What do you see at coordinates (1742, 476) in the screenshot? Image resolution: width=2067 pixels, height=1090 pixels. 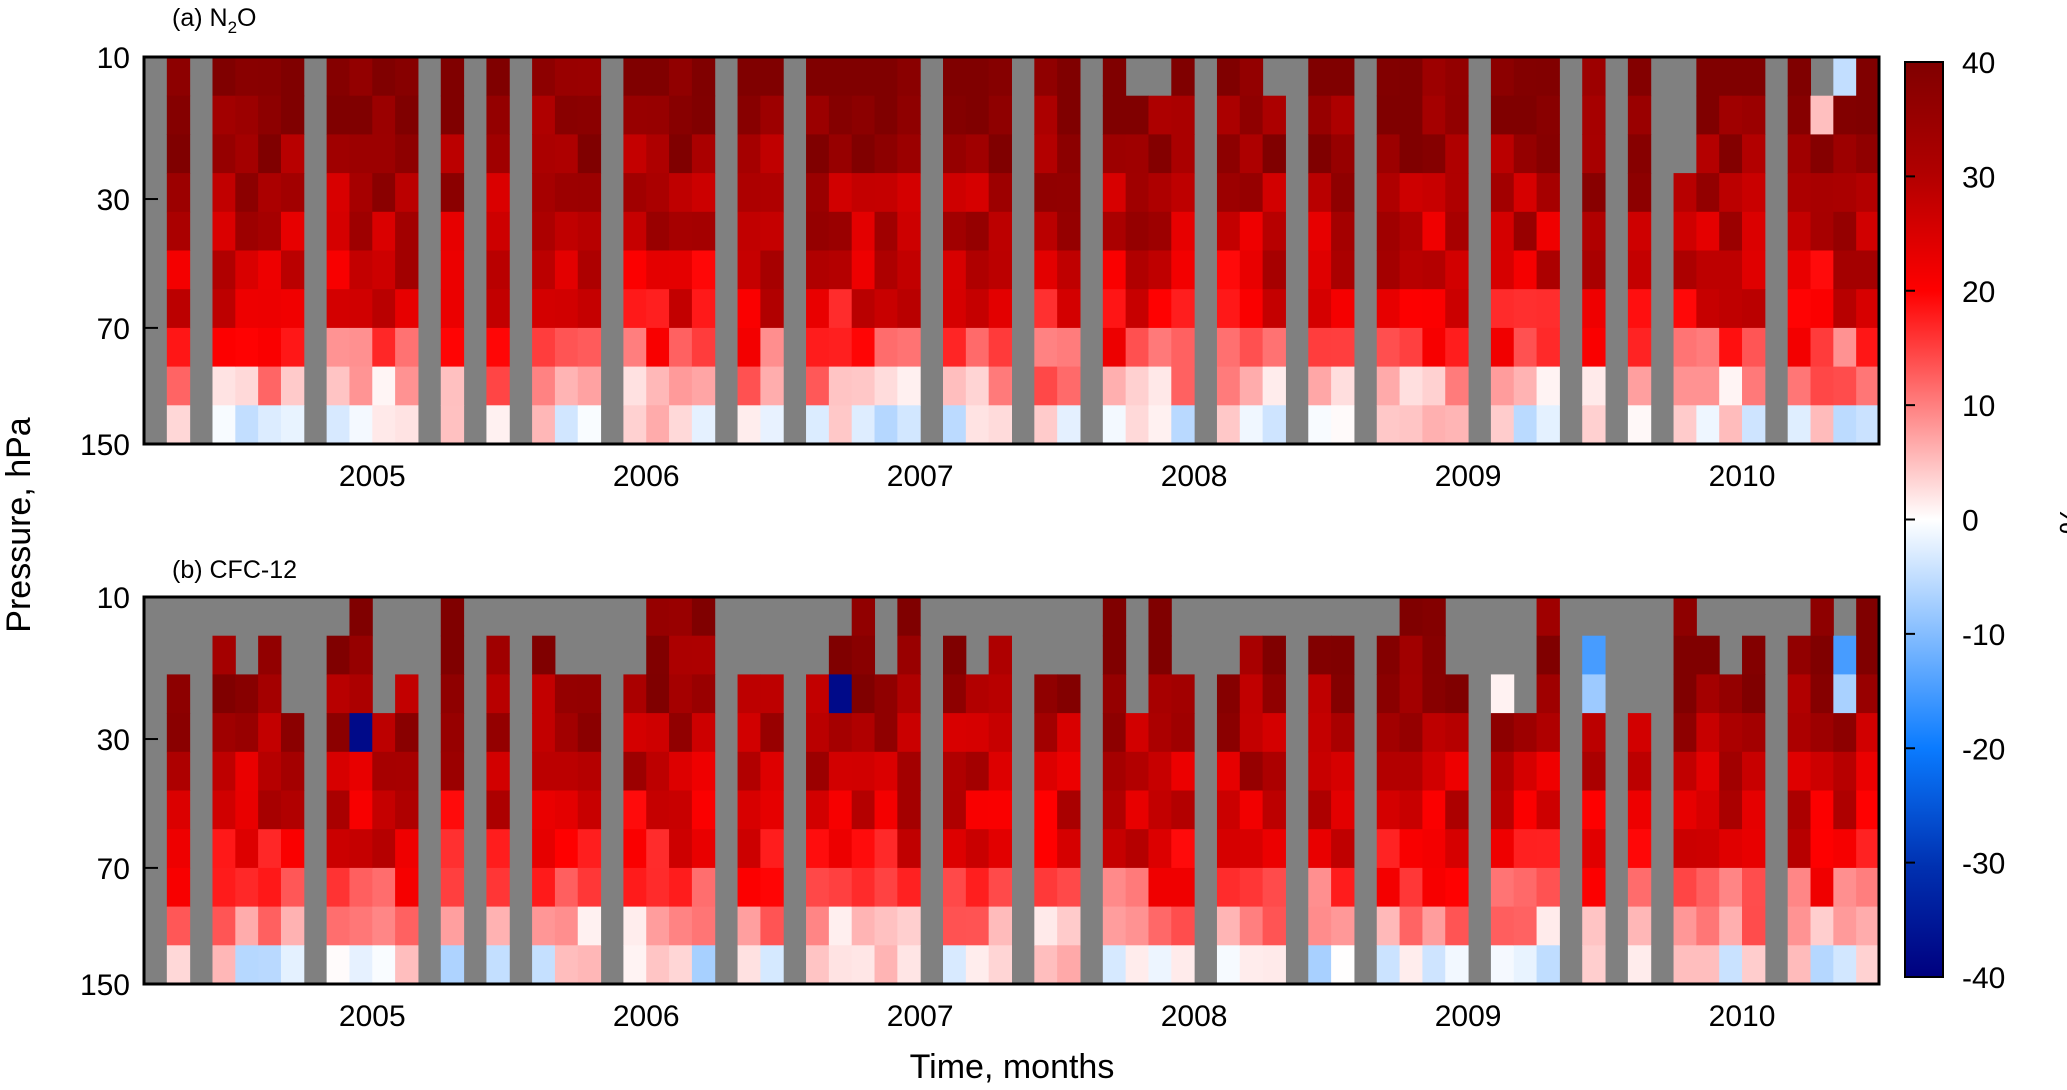 I see `x-tick-label: 2010` at bounding box center [1742, 476].